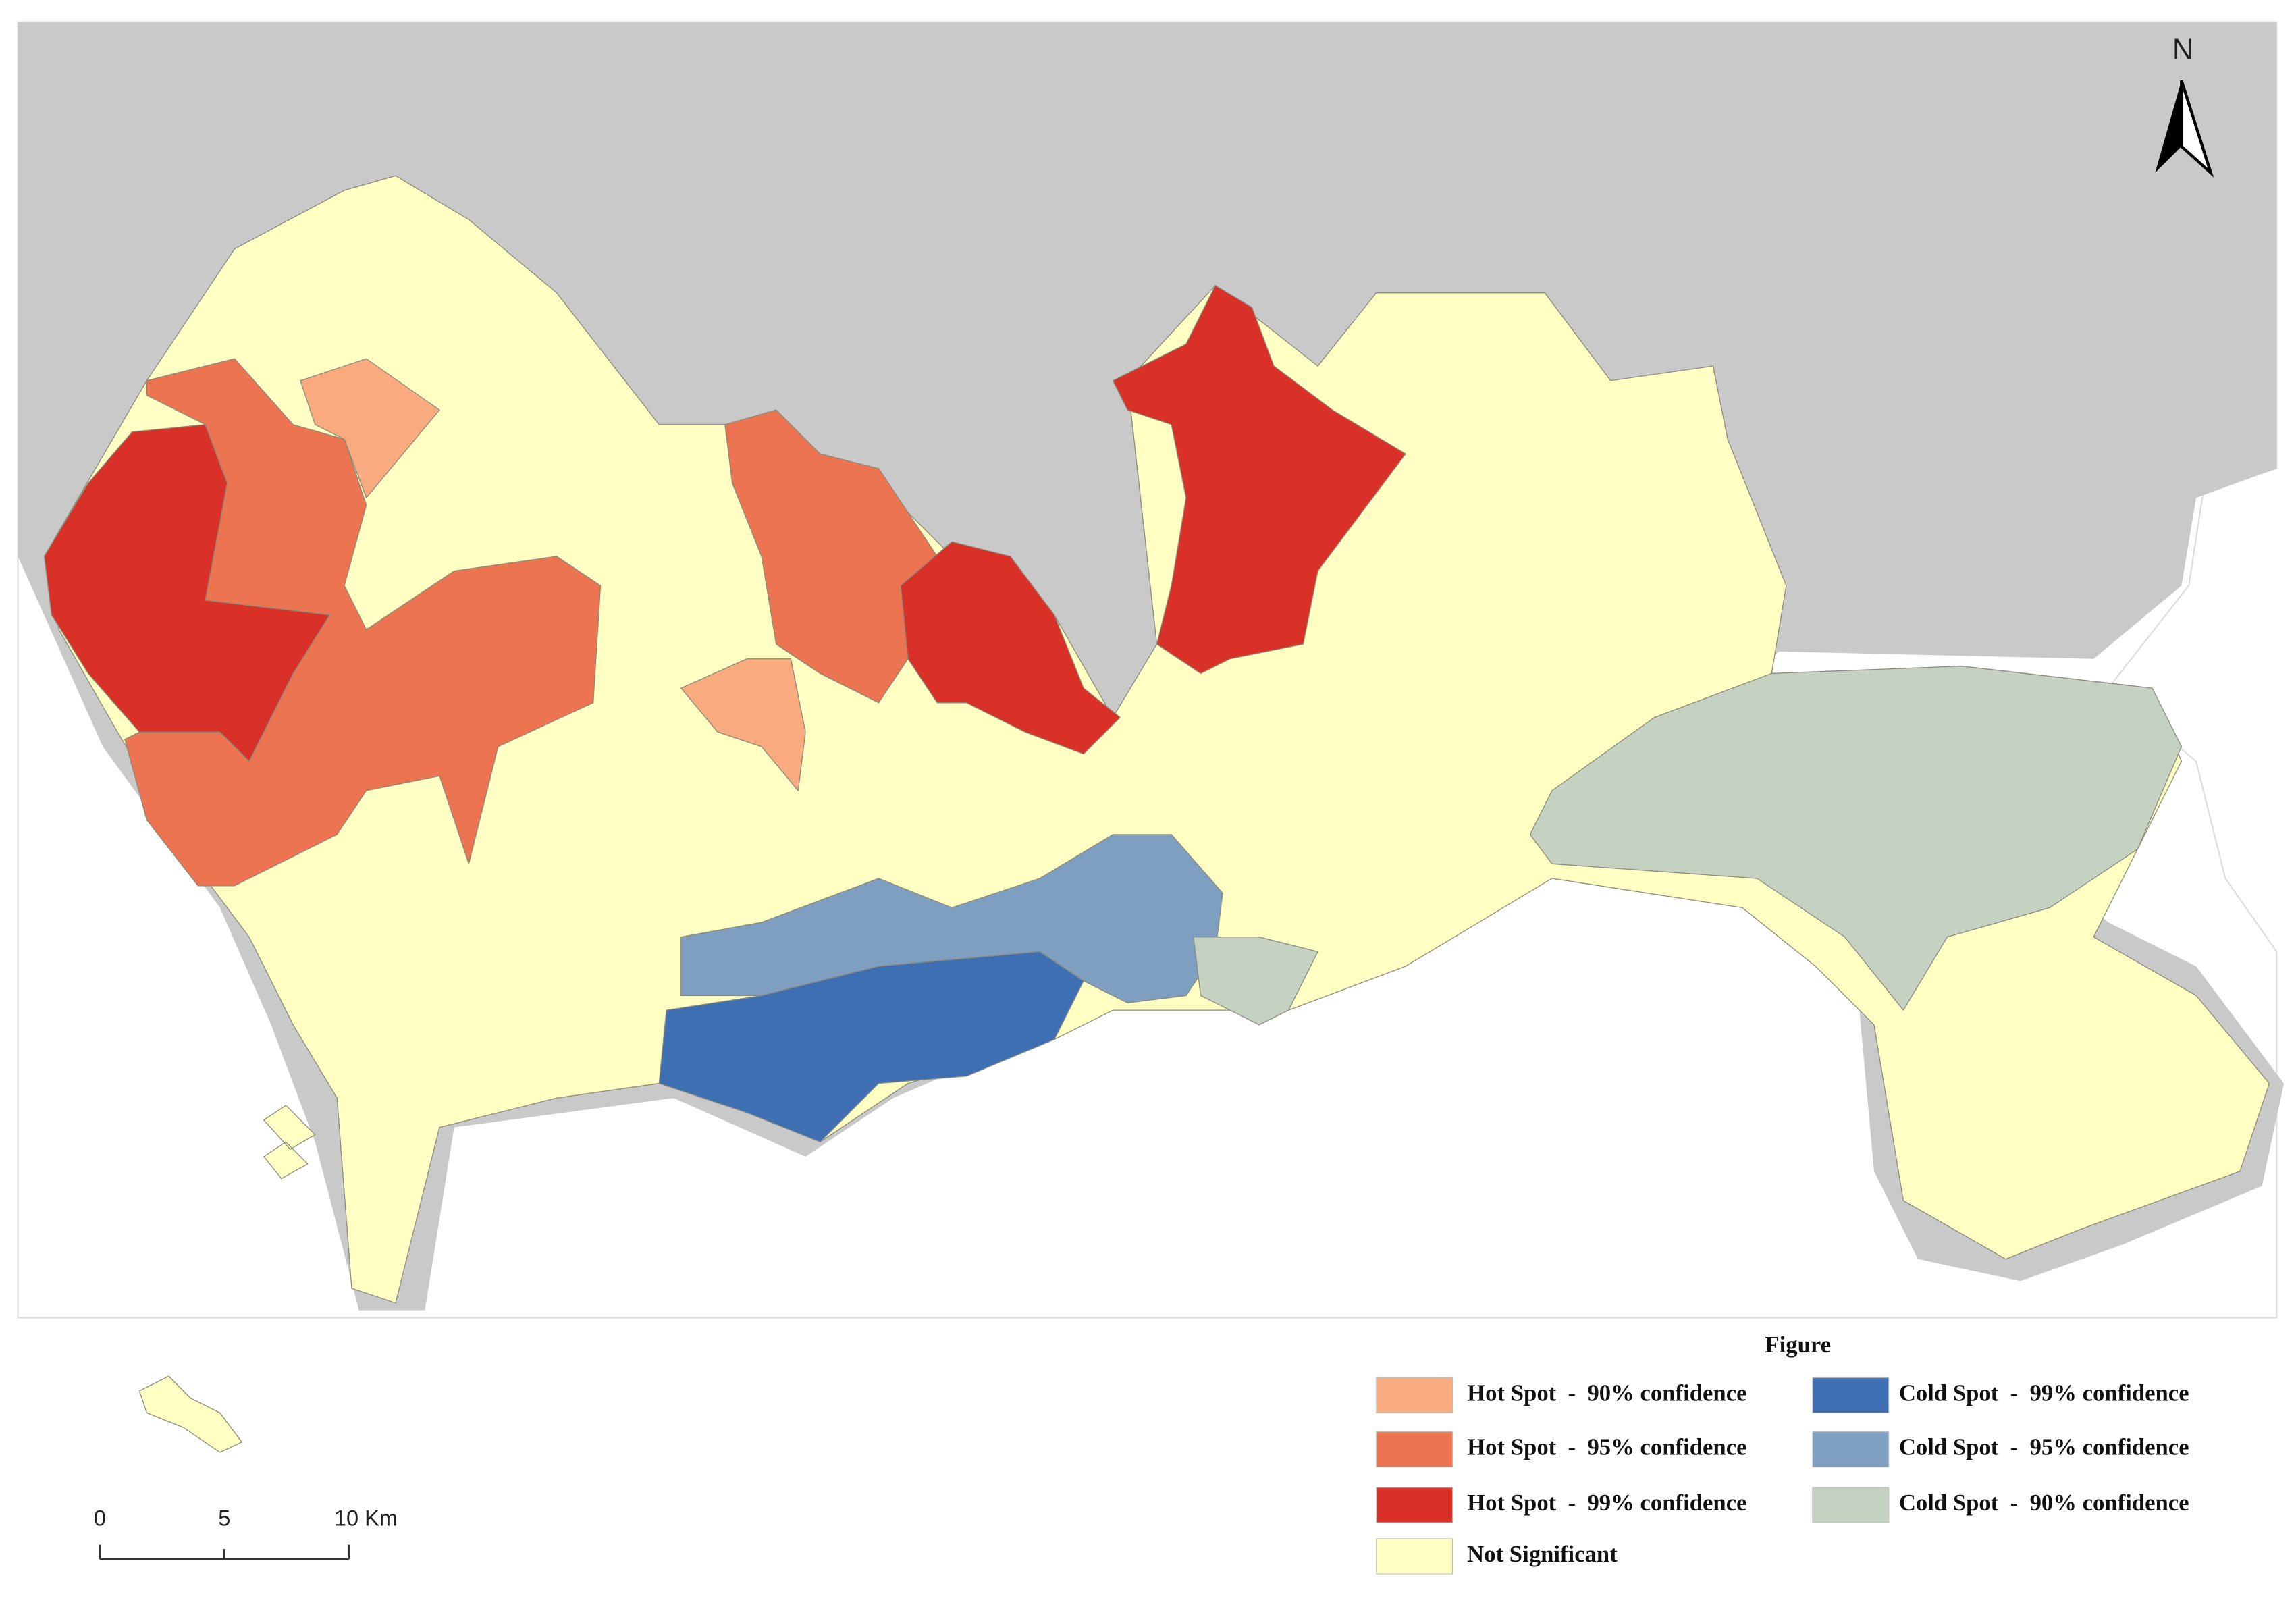 This screenshot has width=2296, height=1609. Describe the element at coordinates (1798, 1344) in the screenshot. I see `legend-title: Figure` at that location.